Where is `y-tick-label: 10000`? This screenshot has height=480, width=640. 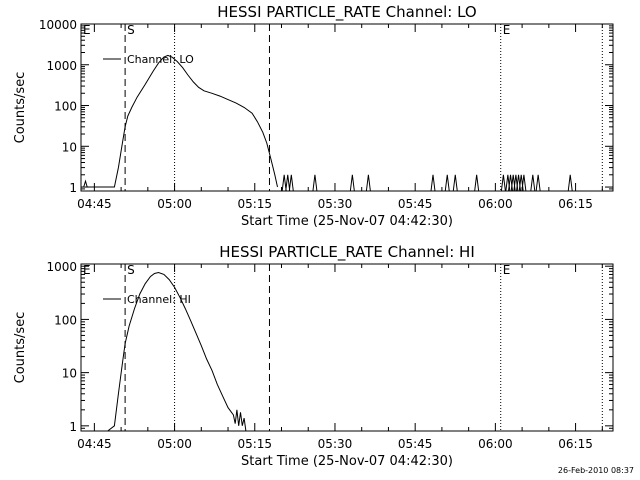
y-tick-label: 10000 is located at coordinates (58, 25).